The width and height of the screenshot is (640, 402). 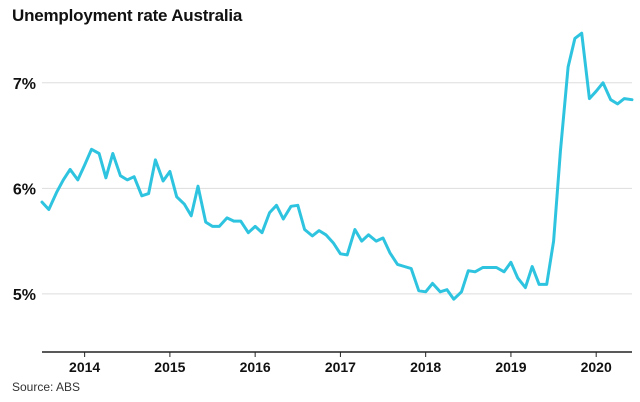 I want to click on x-axis-ticks: 2014 2015 2016 2017 2018 2019 2020, so click(x=340, y=363).